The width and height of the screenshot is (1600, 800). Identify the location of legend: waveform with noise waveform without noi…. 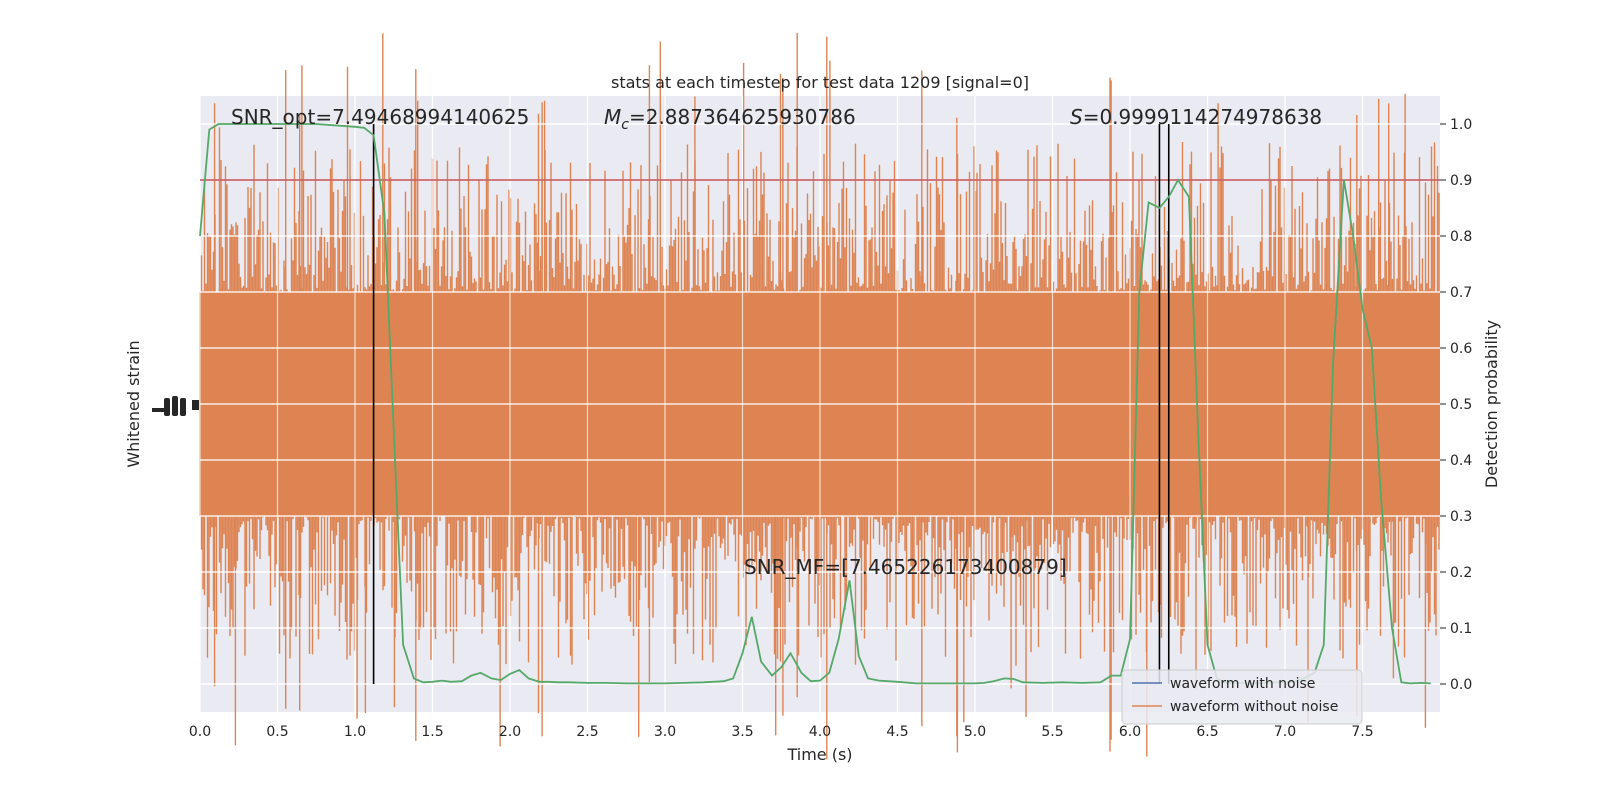
(1242, 697).